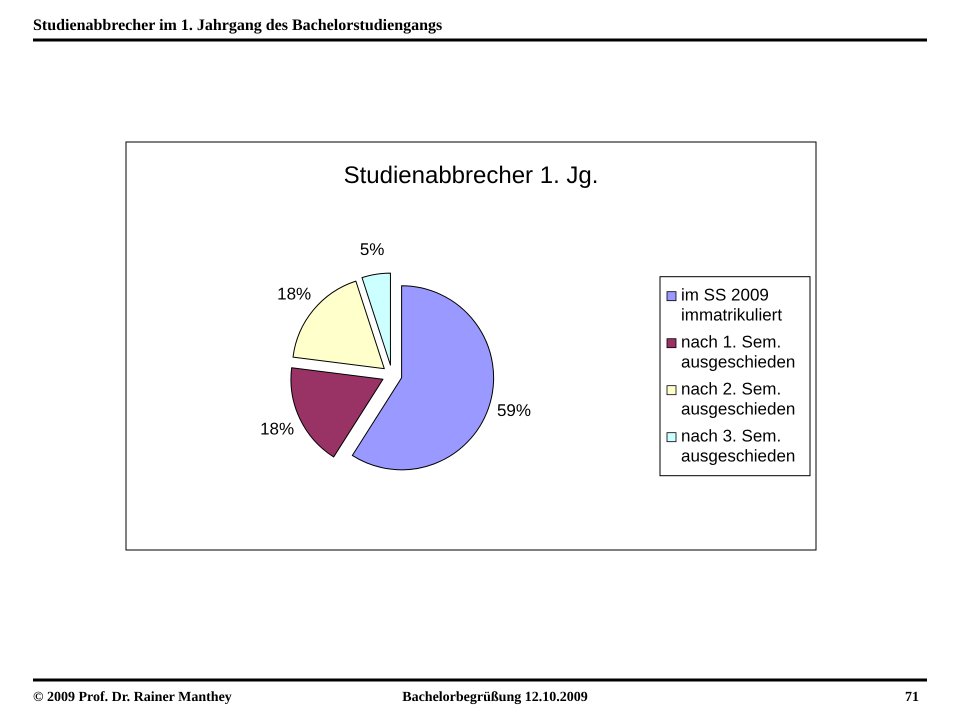 The height and width of the screenshot is (720, 960). What do you see at coordinates (738, 446) in the screenshot?
I see `legend-label: nach 3. Sem. ausgeschieden` at bounding box center [738, 446].